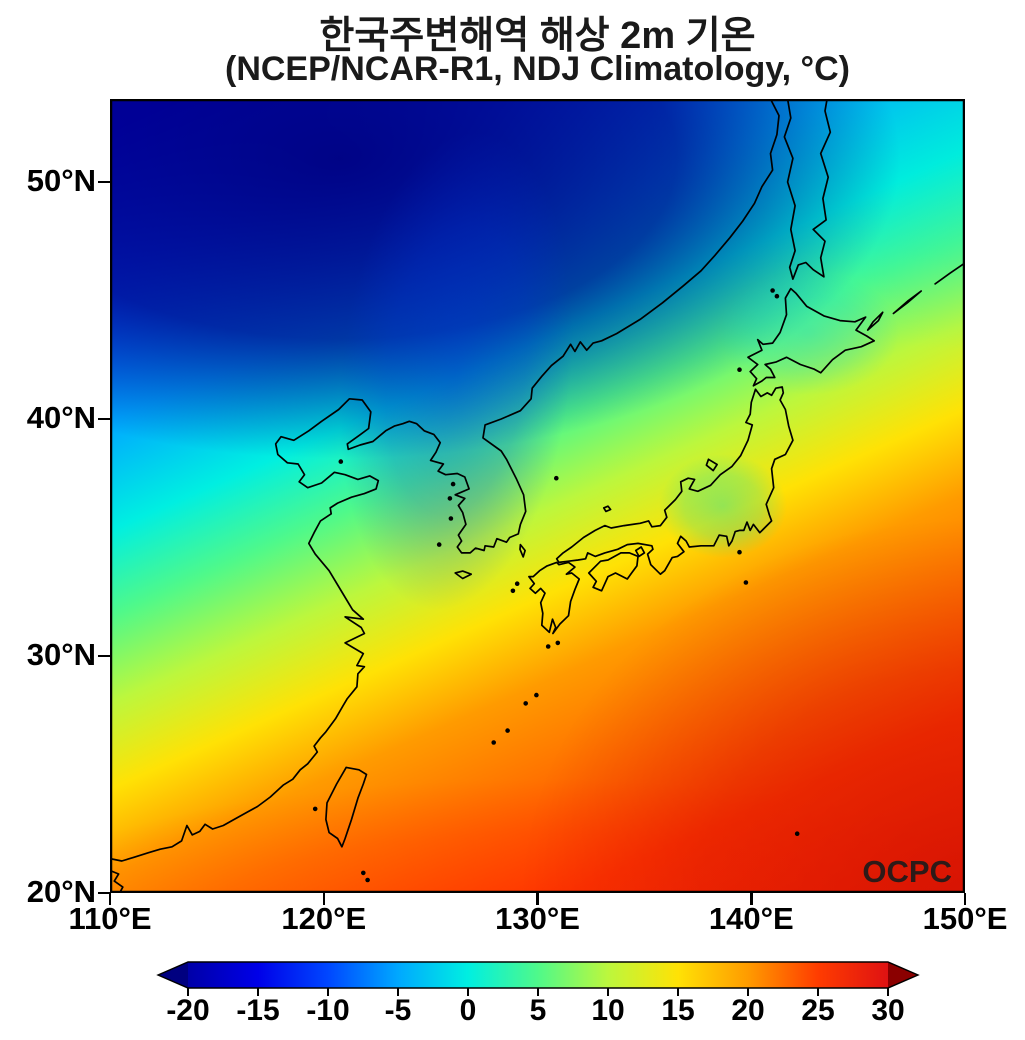  Describe the element at coordinates (888, 1010) in the screenshot. I see `colorbar-tick-label-30: 30` at that location.